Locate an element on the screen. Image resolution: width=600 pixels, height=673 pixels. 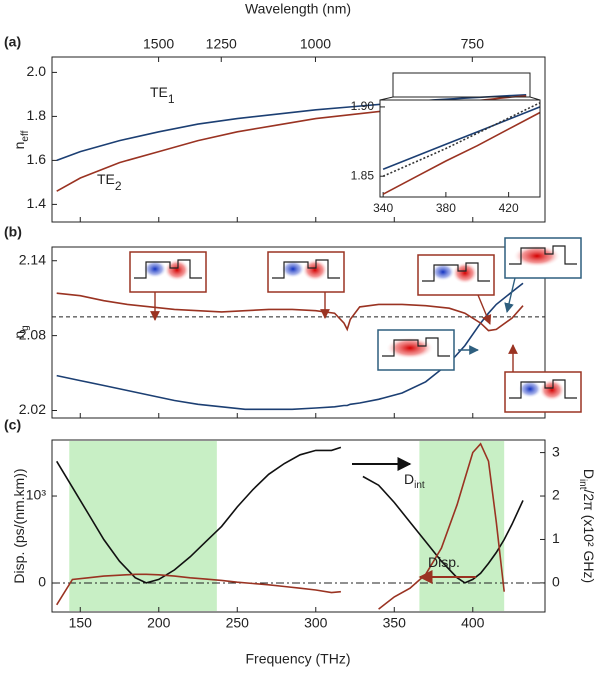
y2-axis-label-sub: int is located at coordinates (582, 484).